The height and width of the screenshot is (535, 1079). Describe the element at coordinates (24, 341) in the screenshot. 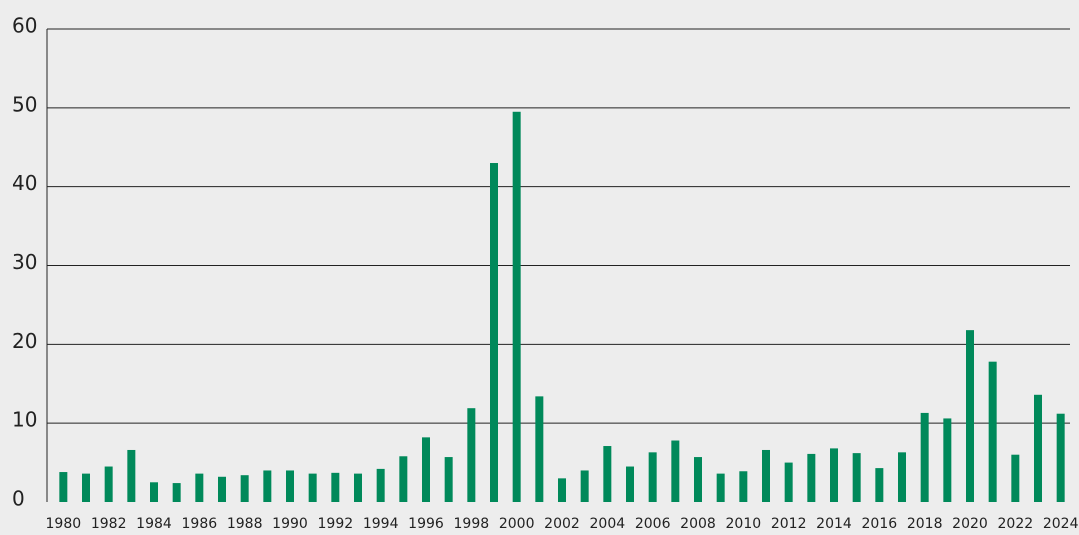

I see `y-tick-label: 20` at that location.